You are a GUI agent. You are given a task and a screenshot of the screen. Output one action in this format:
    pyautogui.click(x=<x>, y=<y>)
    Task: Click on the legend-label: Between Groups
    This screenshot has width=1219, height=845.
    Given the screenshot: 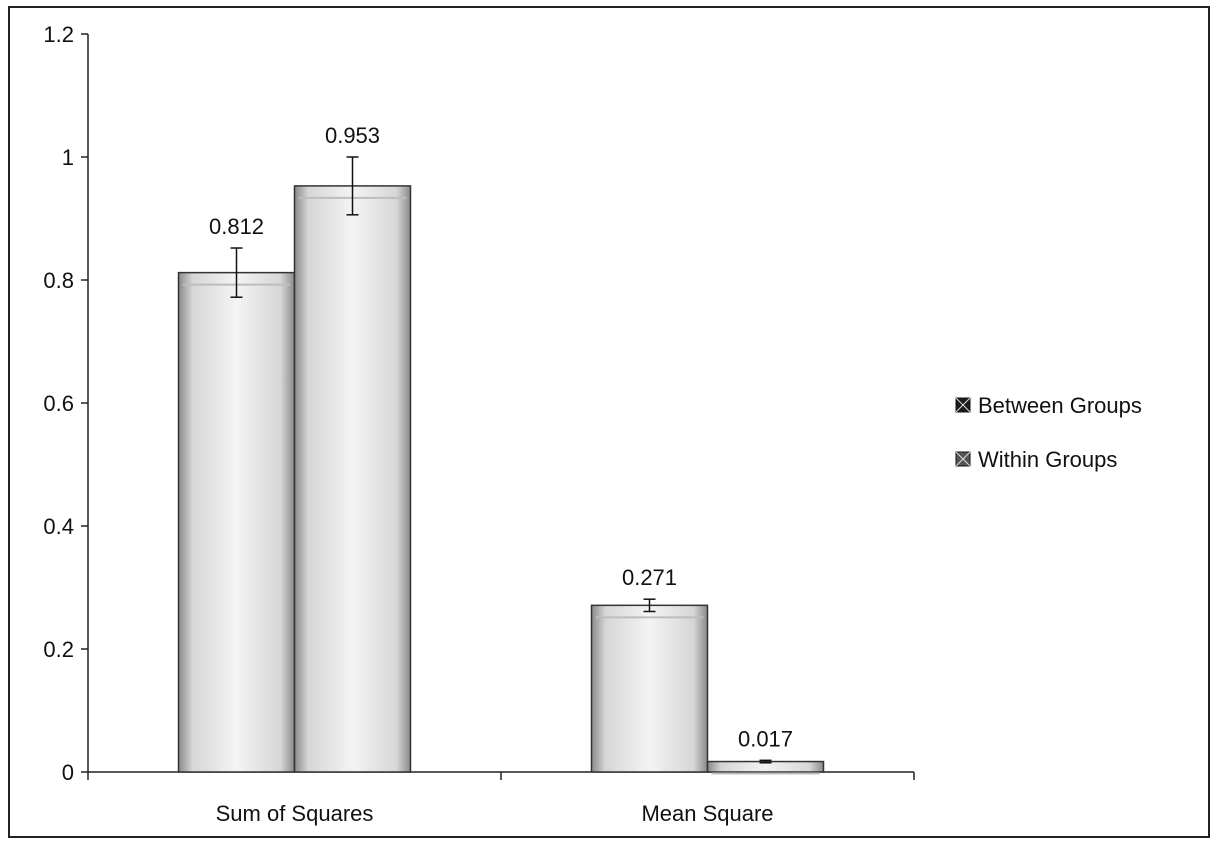 What is the action you would take?
    pyautogui.click(x=1060, y=405)
    